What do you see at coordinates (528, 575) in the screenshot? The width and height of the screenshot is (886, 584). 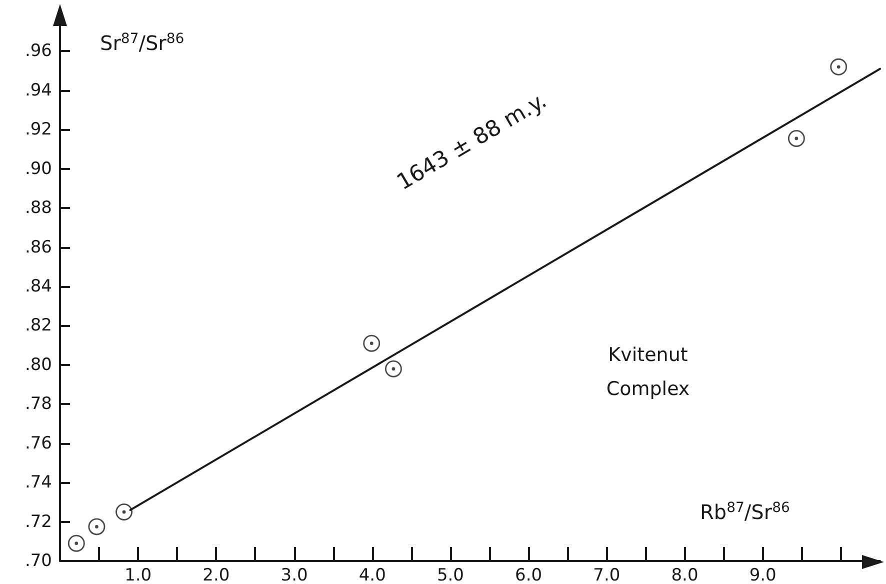 I see `x-tick-label: 6.0` at bounding box center [528, 575].